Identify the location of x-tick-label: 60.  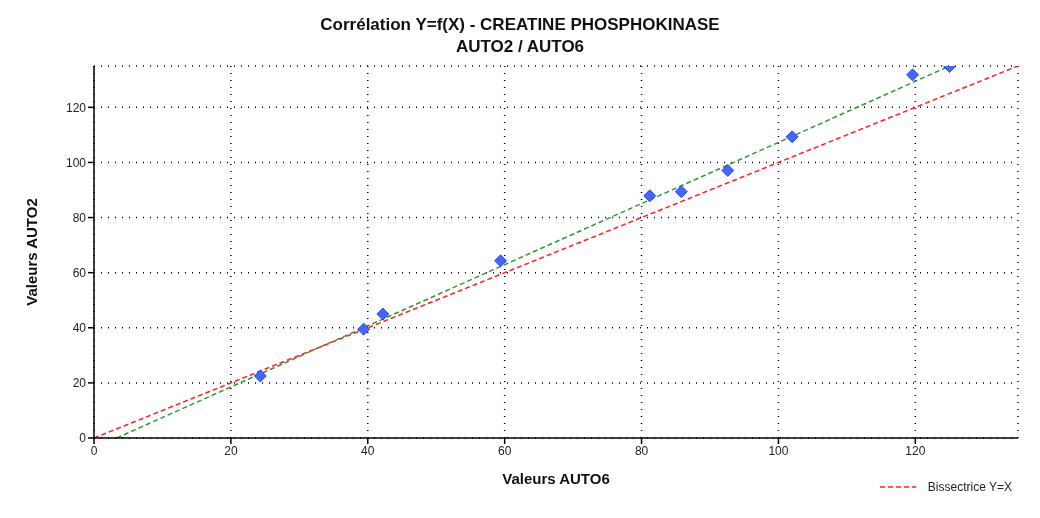
(504, 450).